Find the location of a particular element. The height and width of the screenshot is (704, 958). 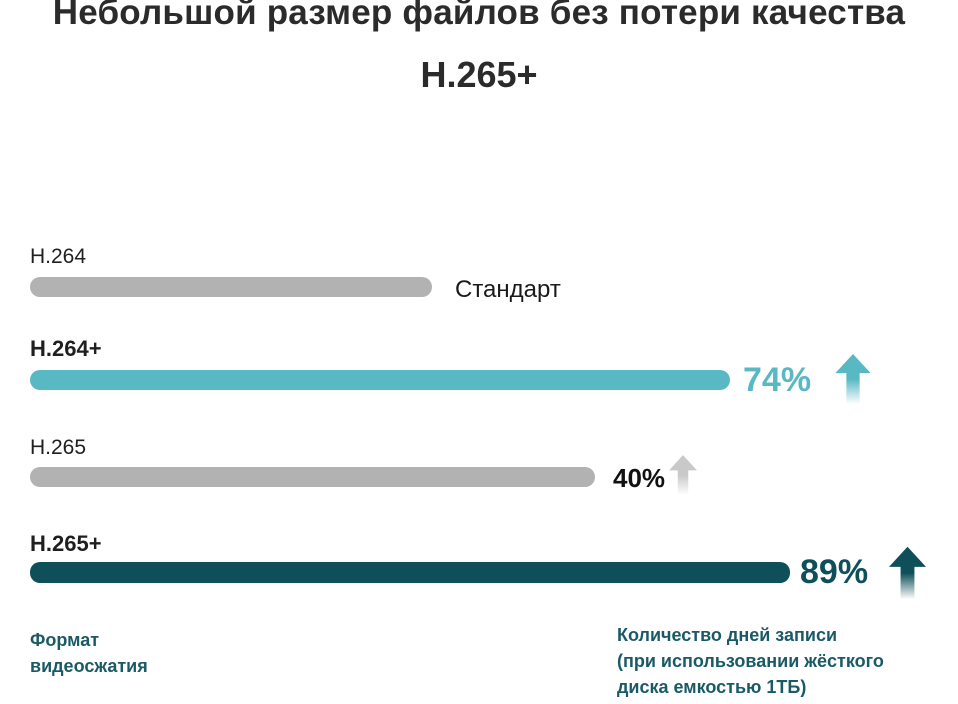

bar-h264 is located at coordinates (231, 287).